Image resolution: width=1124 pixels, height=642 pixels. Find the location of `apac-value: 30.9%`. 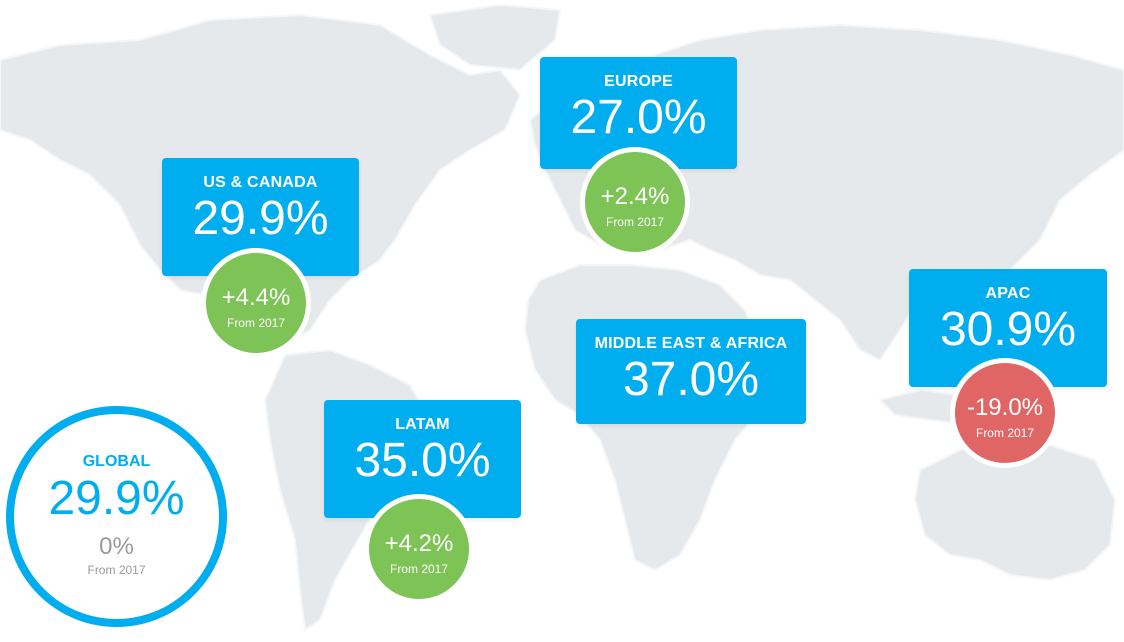

apac-value: 30.9% is located at coordinates (1008, 329).